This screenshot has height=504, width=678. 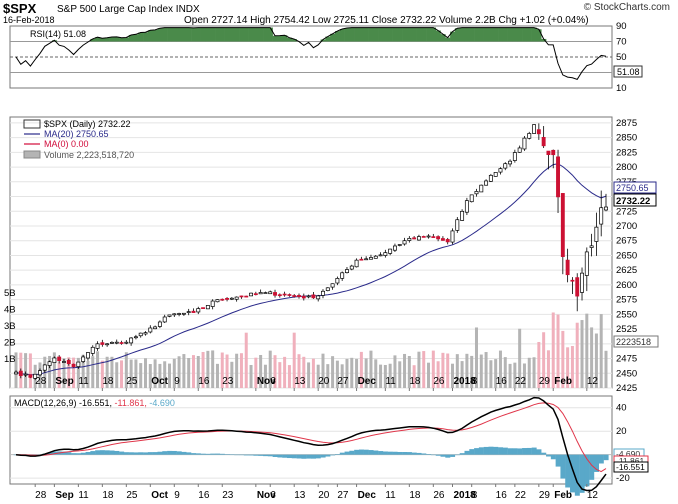 I want to click on x-axis-label-bottom: Feb, so click(x=563, y=495).